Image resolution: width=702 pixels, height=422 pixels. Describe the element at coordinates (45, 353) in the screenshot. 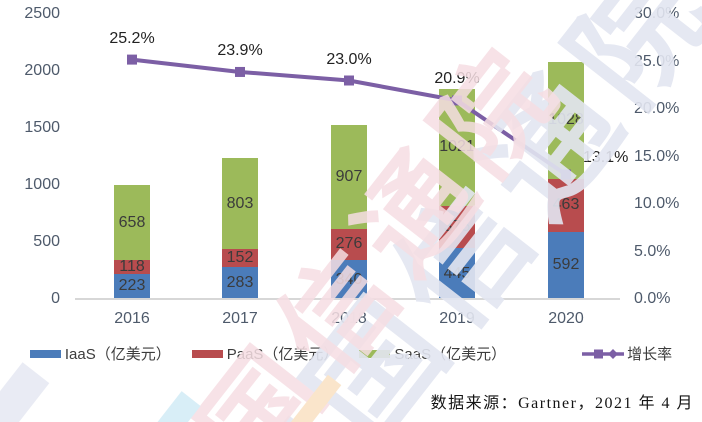

I see `iaas-swatch-icon` at that location.